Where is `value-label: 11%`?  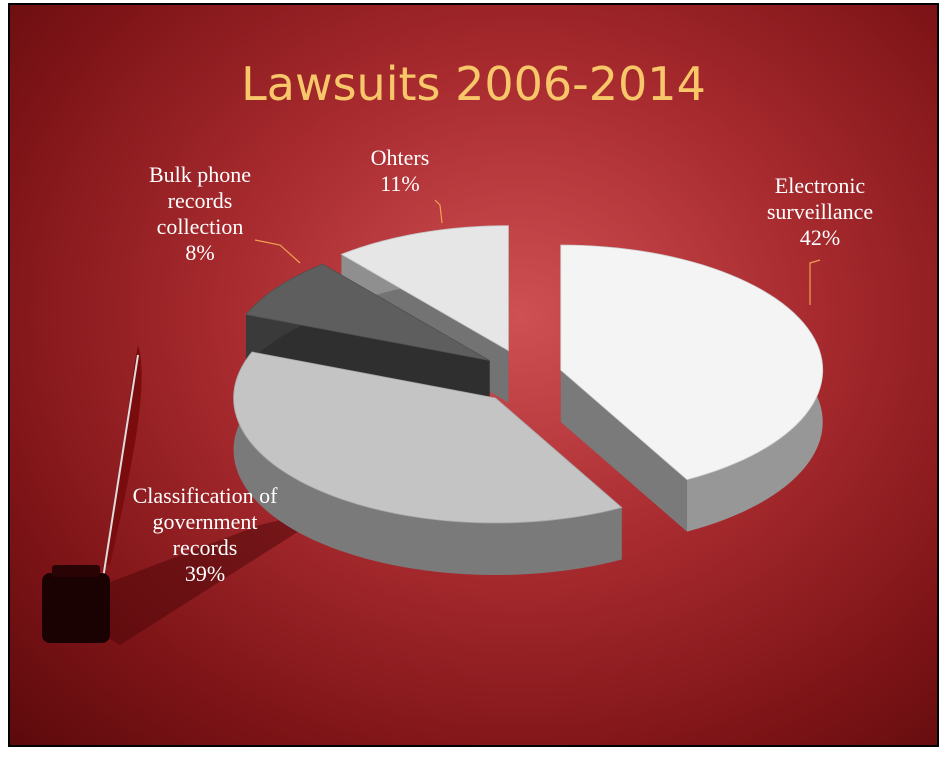
value-label: 11% is located at coordinates (400, 183).